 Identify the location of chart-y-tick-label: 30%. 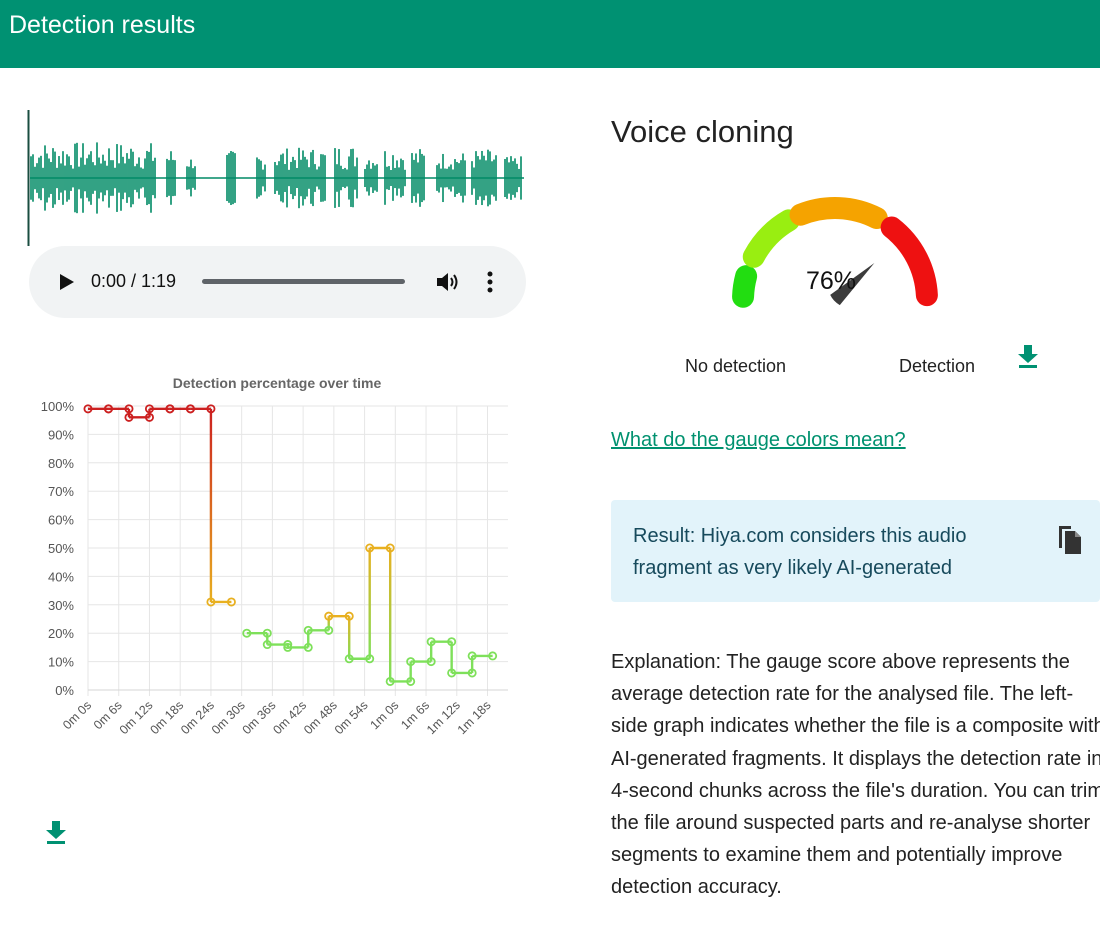
(61, 605).